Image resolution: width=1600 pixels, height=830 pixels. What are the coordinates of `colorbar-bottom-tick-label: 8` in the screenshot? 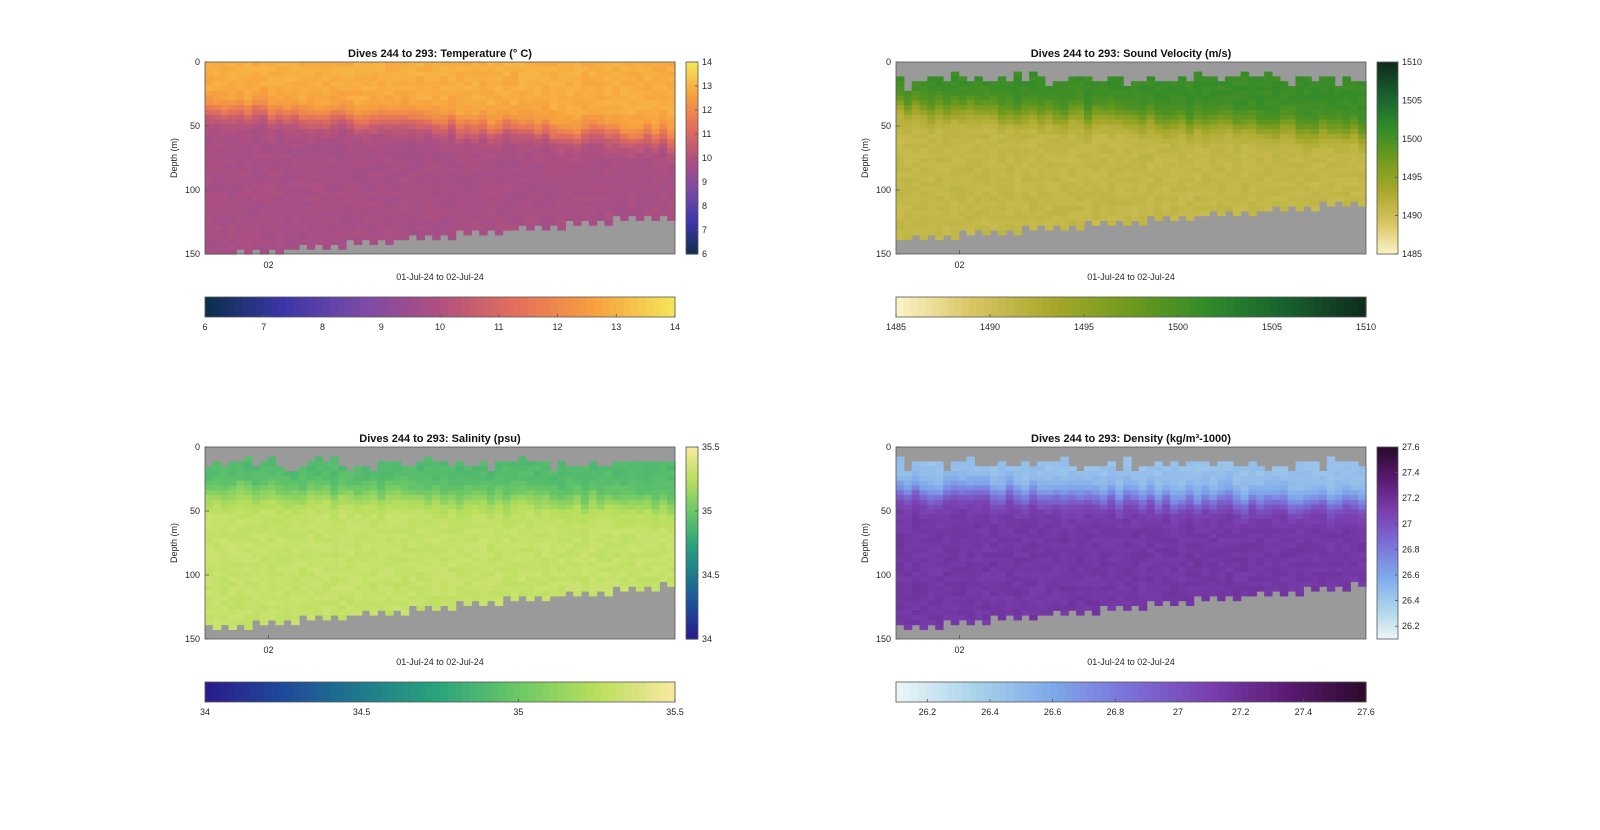 It's located at (322, 327).